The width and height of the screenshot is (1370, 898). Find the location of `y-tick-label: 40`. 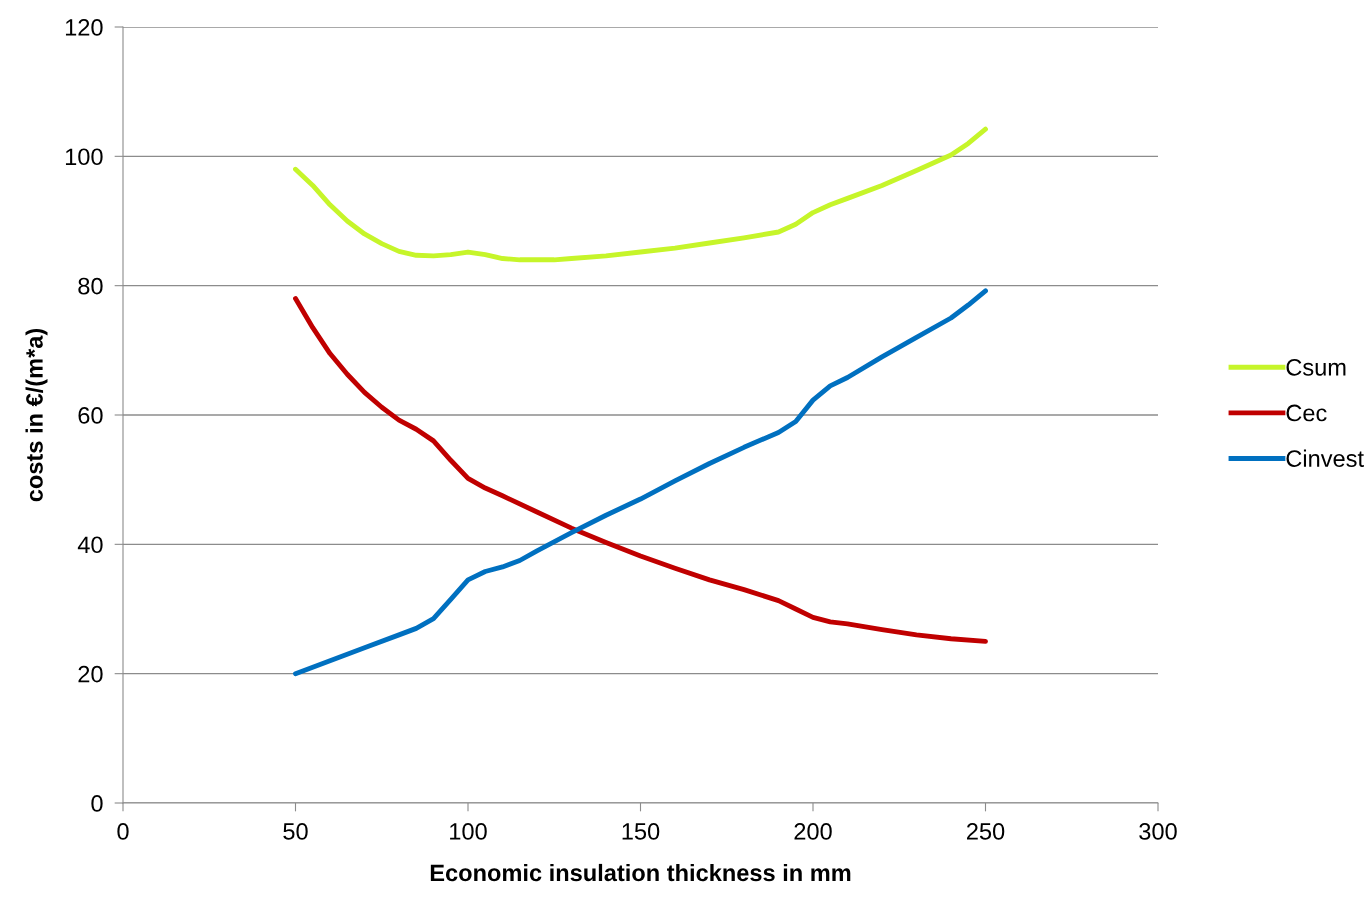

y-tick-label: 40 is located at coordinates (90, 545).